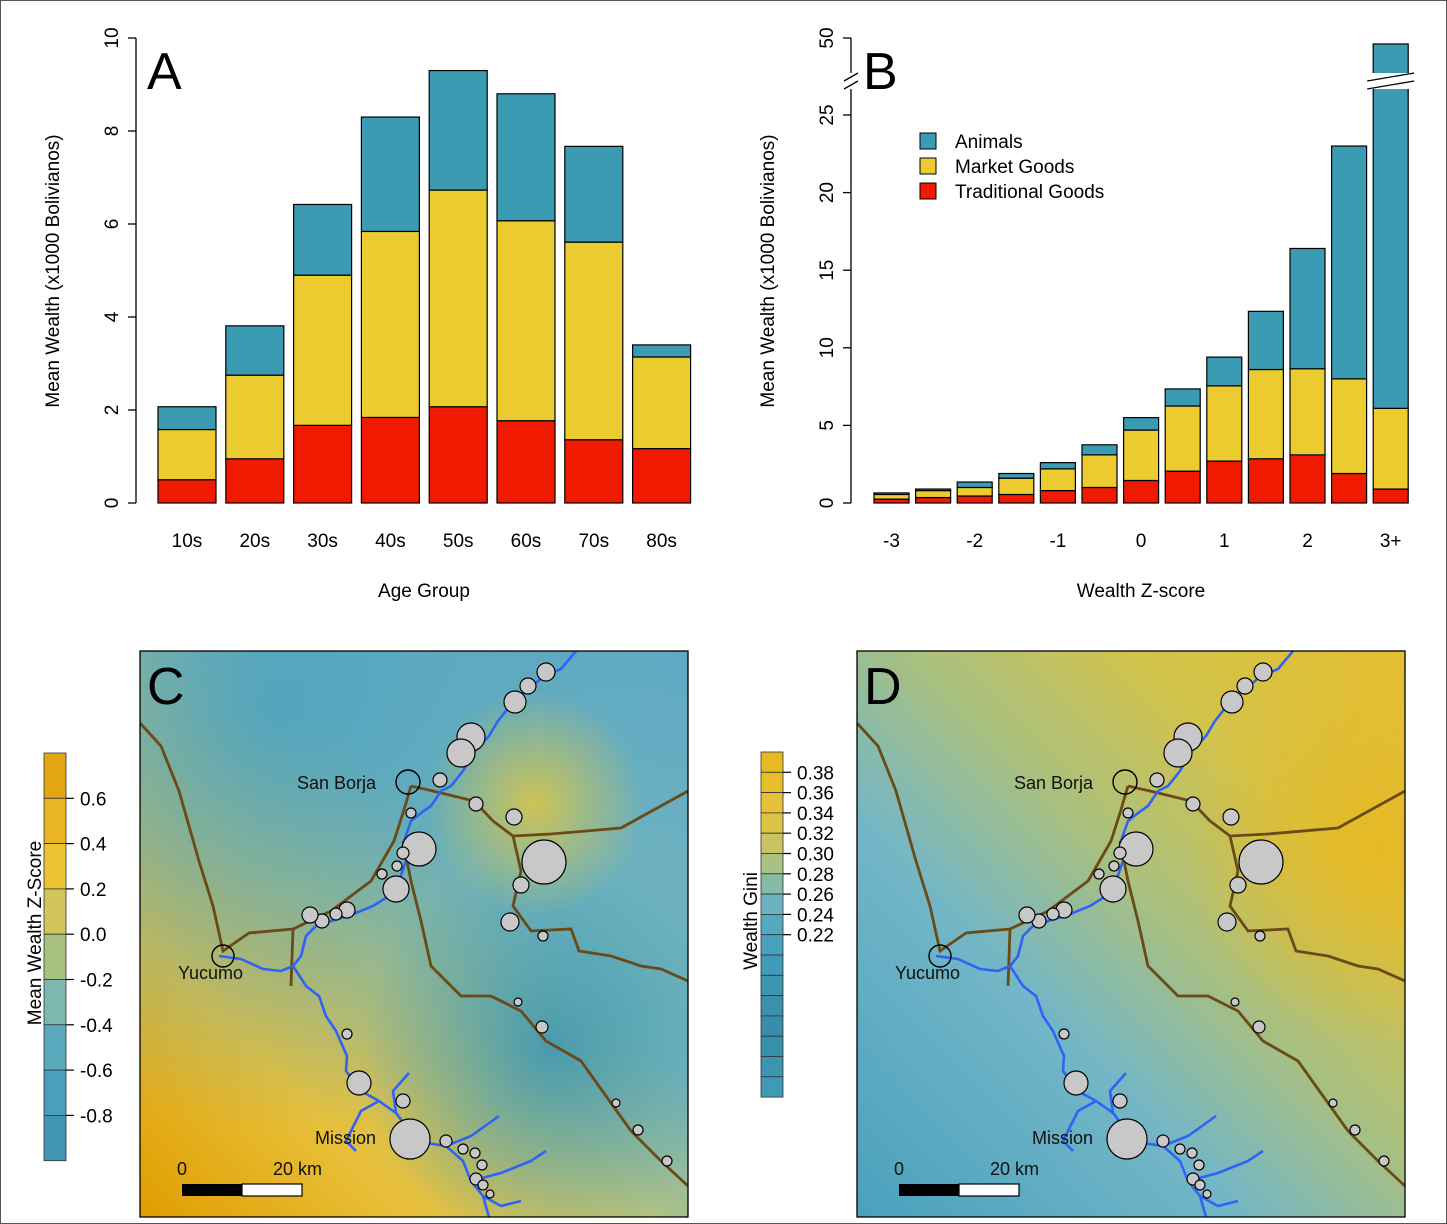 The image size is (1447, 1224). What do you see at coordinates (408, 782) in the screenshot?
I see `panel-c-town-marker-san-borja` at bounding box center [408, 782].